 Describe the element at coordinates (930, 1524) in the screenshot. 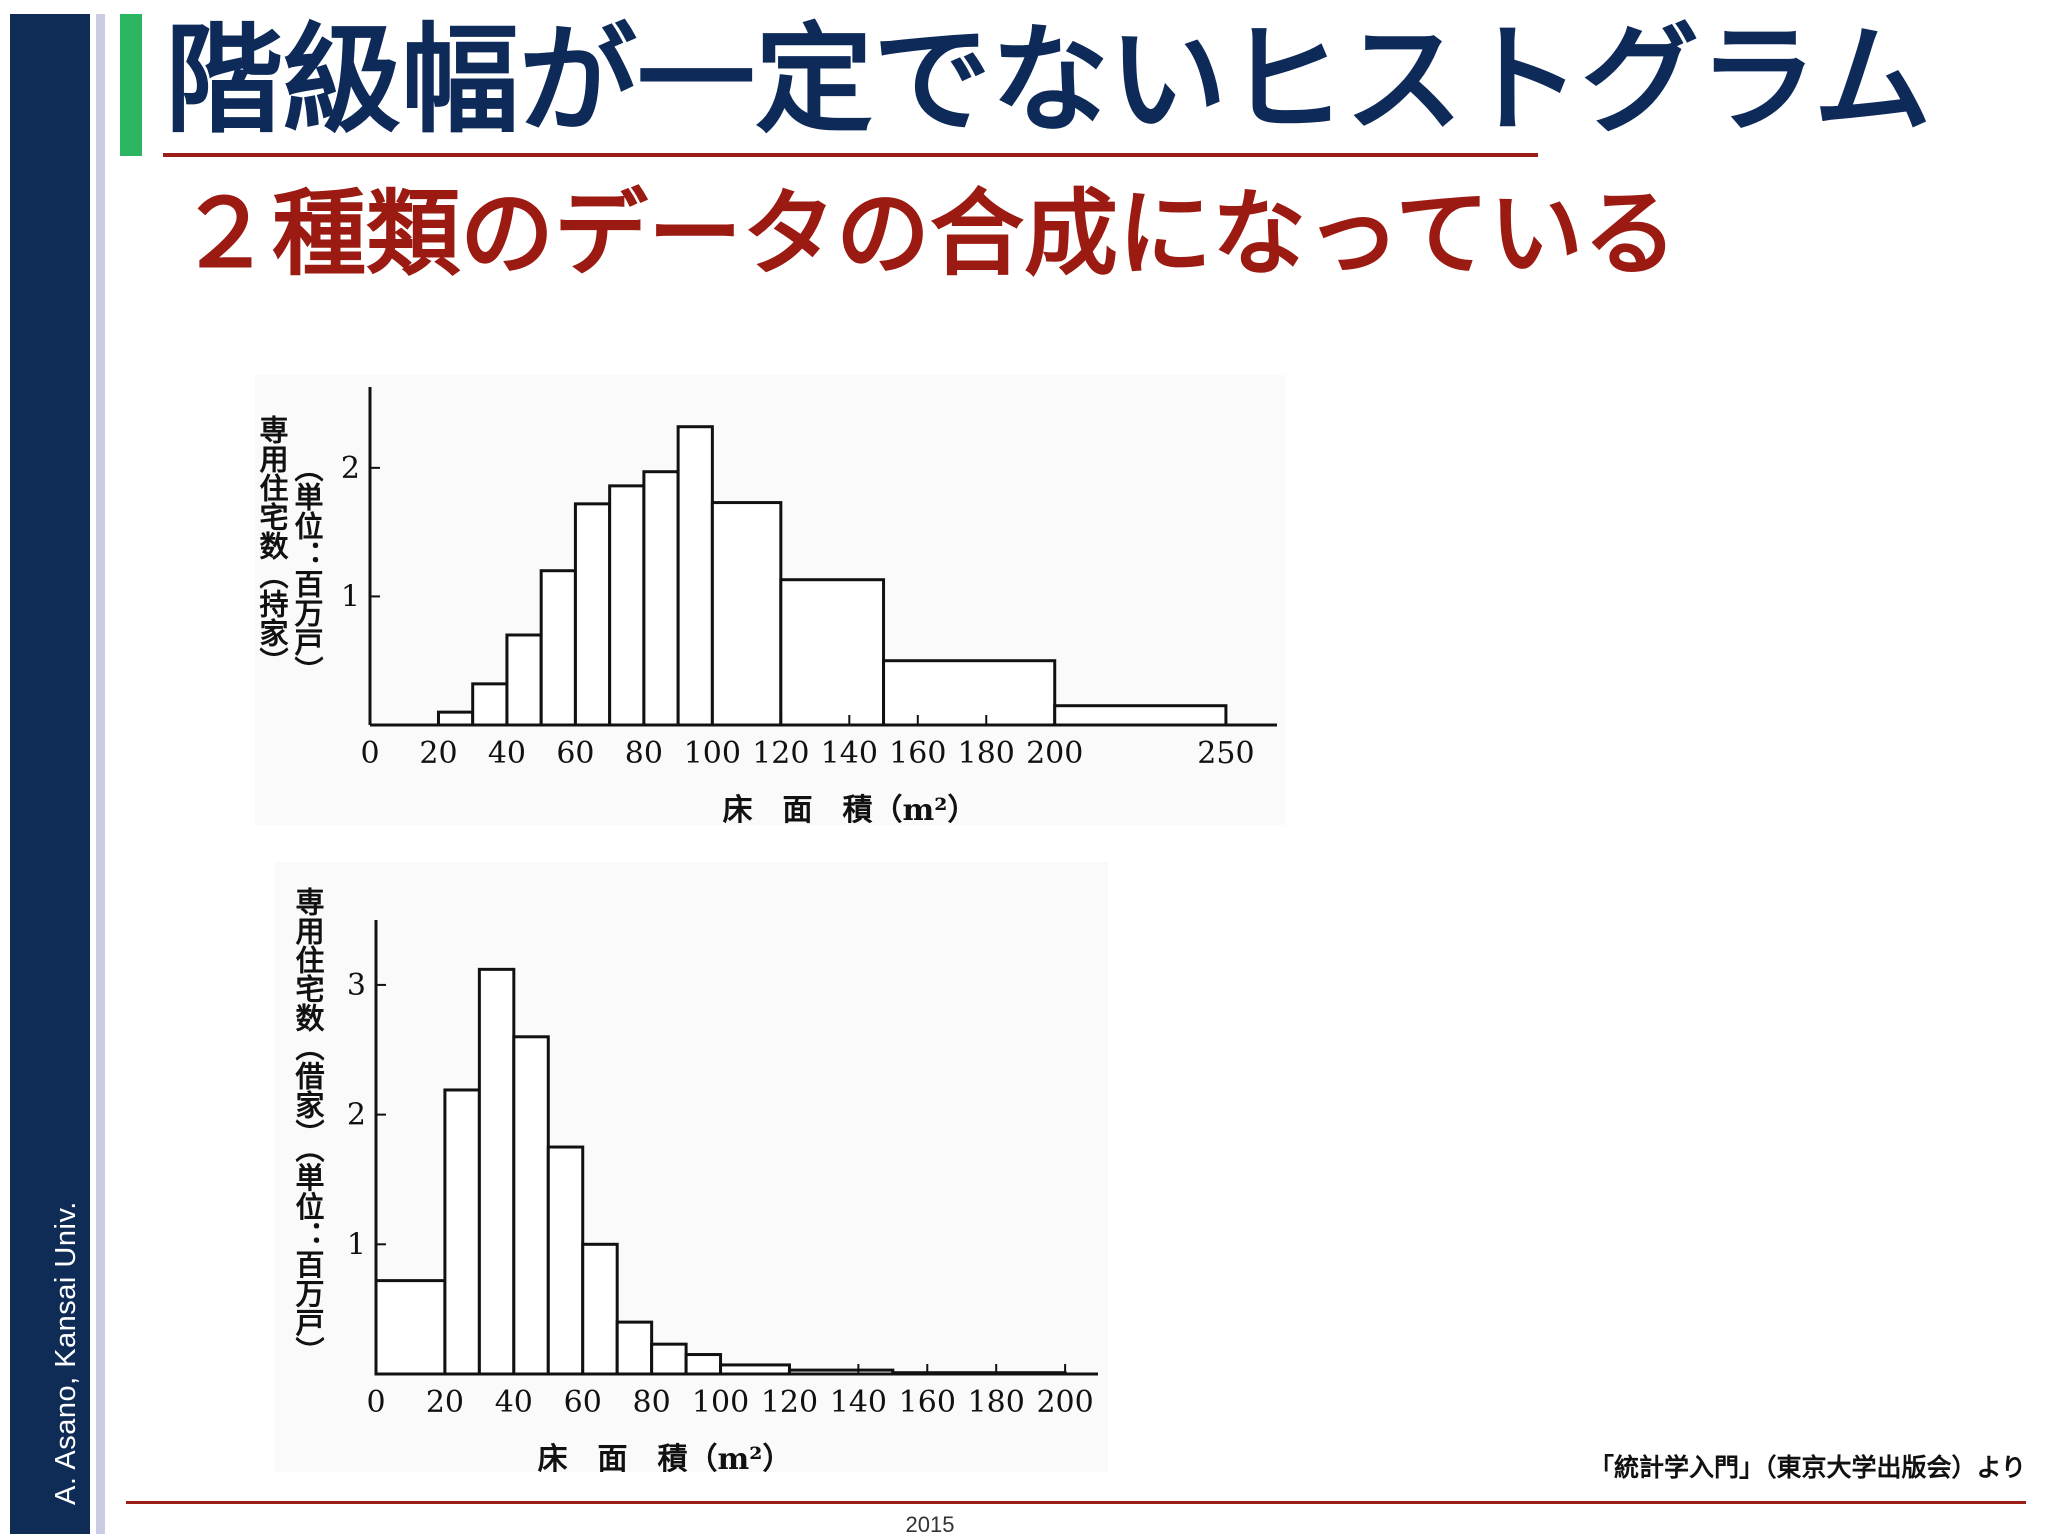

I see `footer-year: 2015` at that location.